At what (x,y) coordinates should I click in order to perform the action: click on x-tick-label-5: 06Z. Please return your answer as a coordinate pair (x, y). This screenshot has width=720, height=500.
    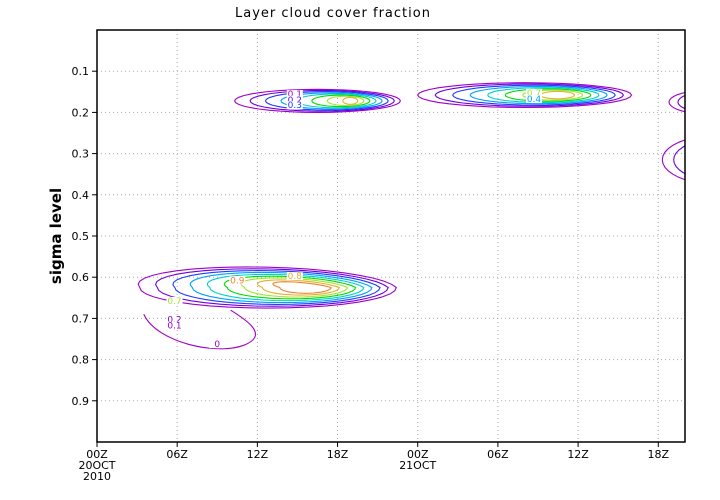
    Looking at the image, I should click on (498, 454).